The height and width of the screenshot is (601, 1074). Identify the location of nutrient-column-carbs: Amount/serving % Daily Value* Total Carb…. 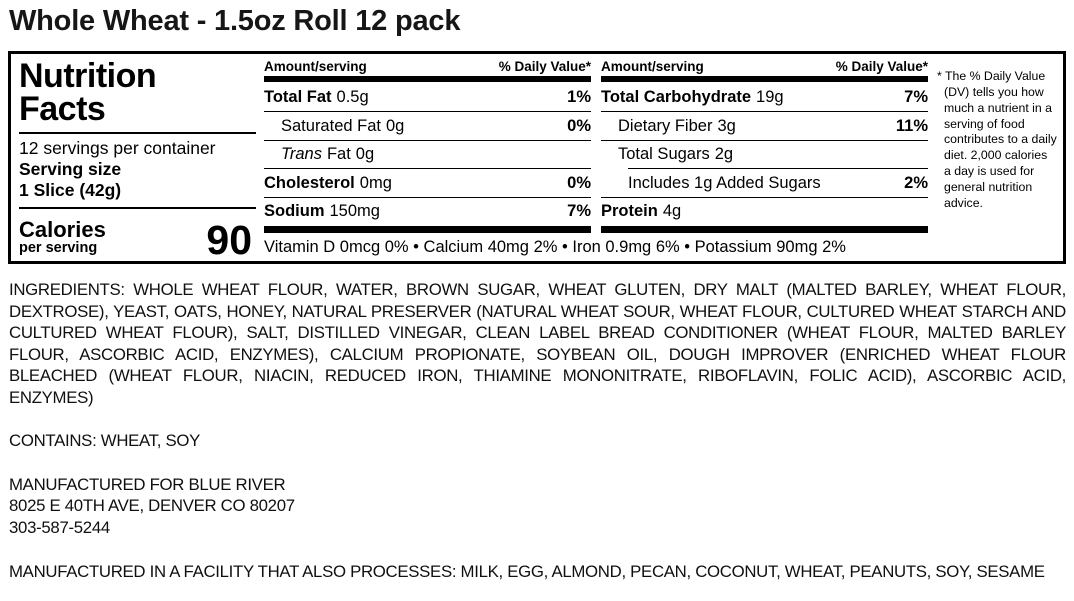
(764, 145).